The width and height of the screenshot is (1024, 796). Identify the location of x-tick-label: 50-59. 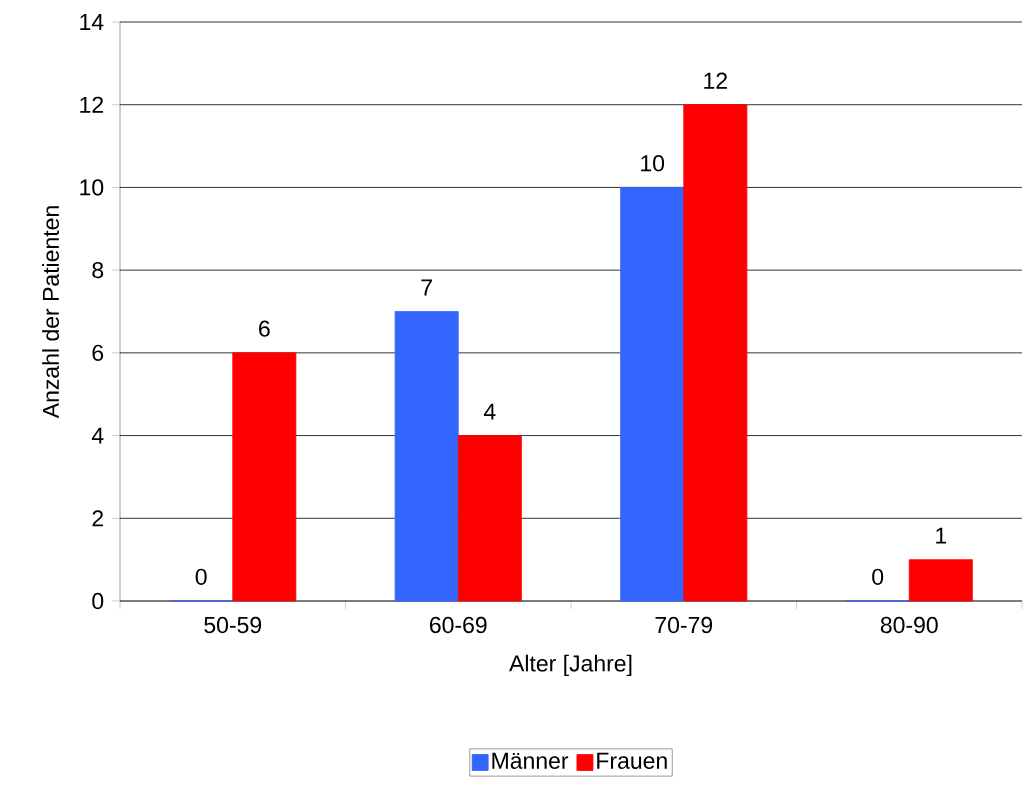
(233, 625).